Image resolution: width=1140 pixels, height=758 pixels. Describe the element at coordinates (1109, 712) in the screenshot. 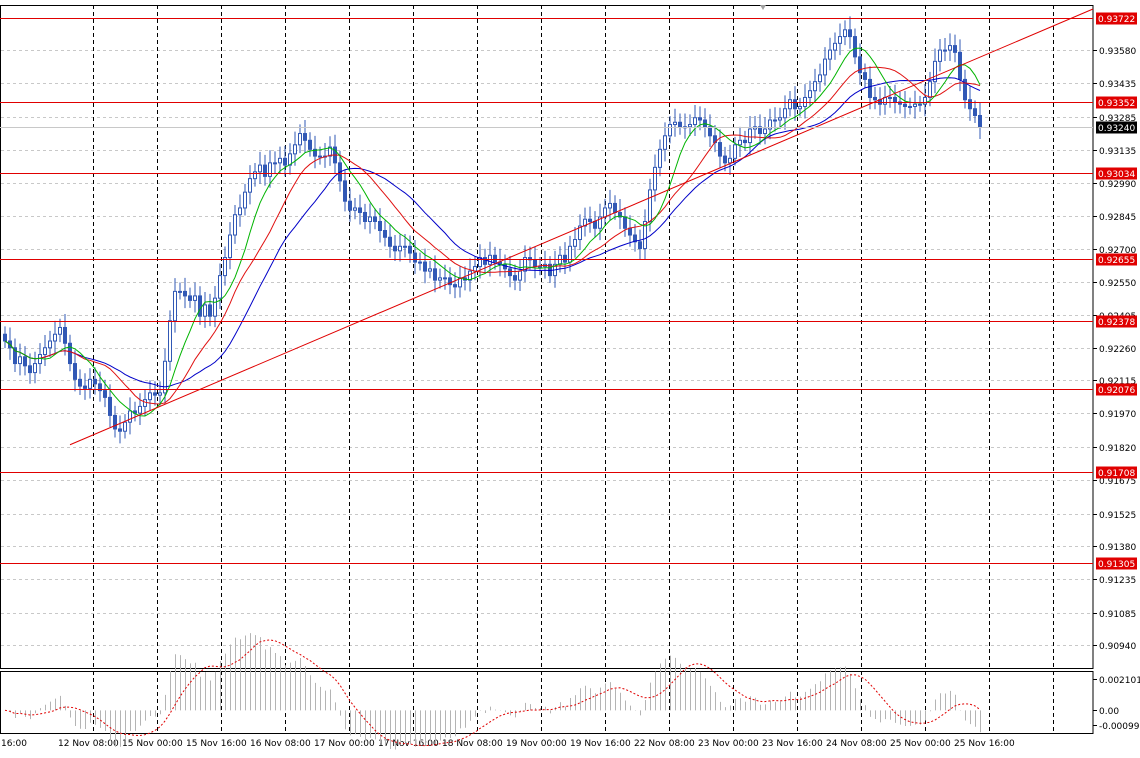

I see `osc-tick-label: 0.00` at that location.